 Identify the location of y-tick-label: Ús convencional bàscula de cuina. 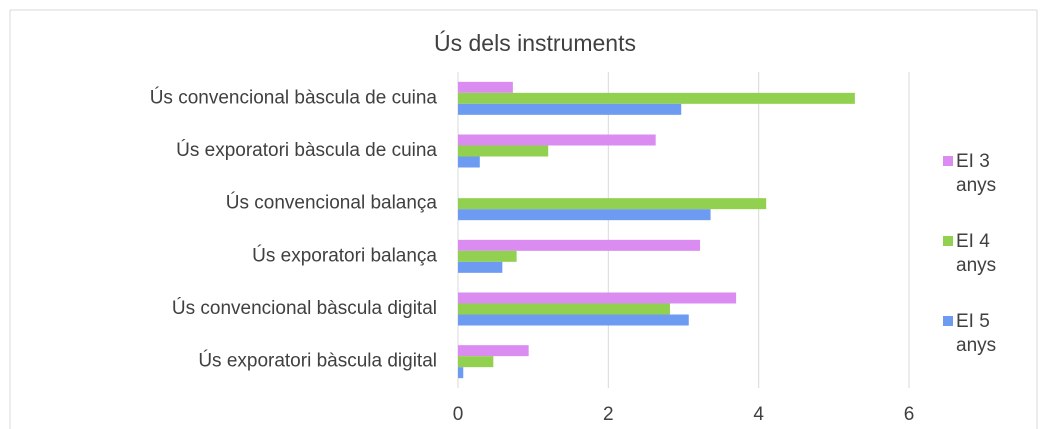
(294, 97).